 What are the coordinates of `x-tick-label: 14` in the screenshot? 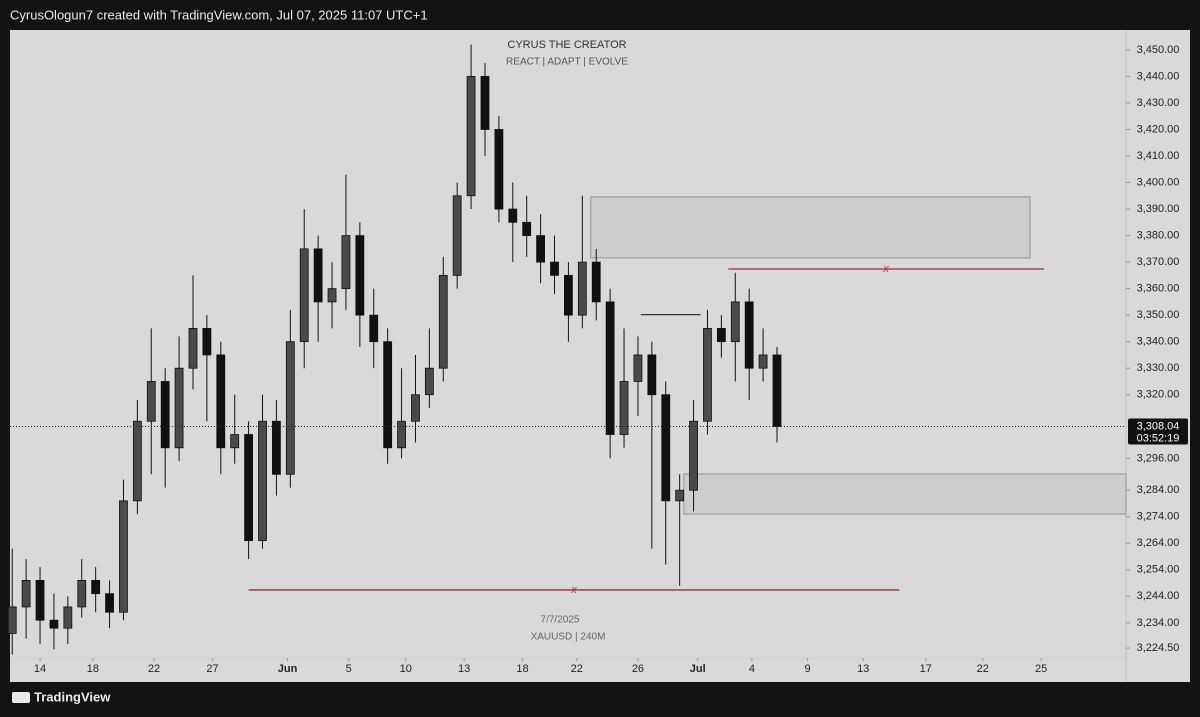 It's located at (40, 669).